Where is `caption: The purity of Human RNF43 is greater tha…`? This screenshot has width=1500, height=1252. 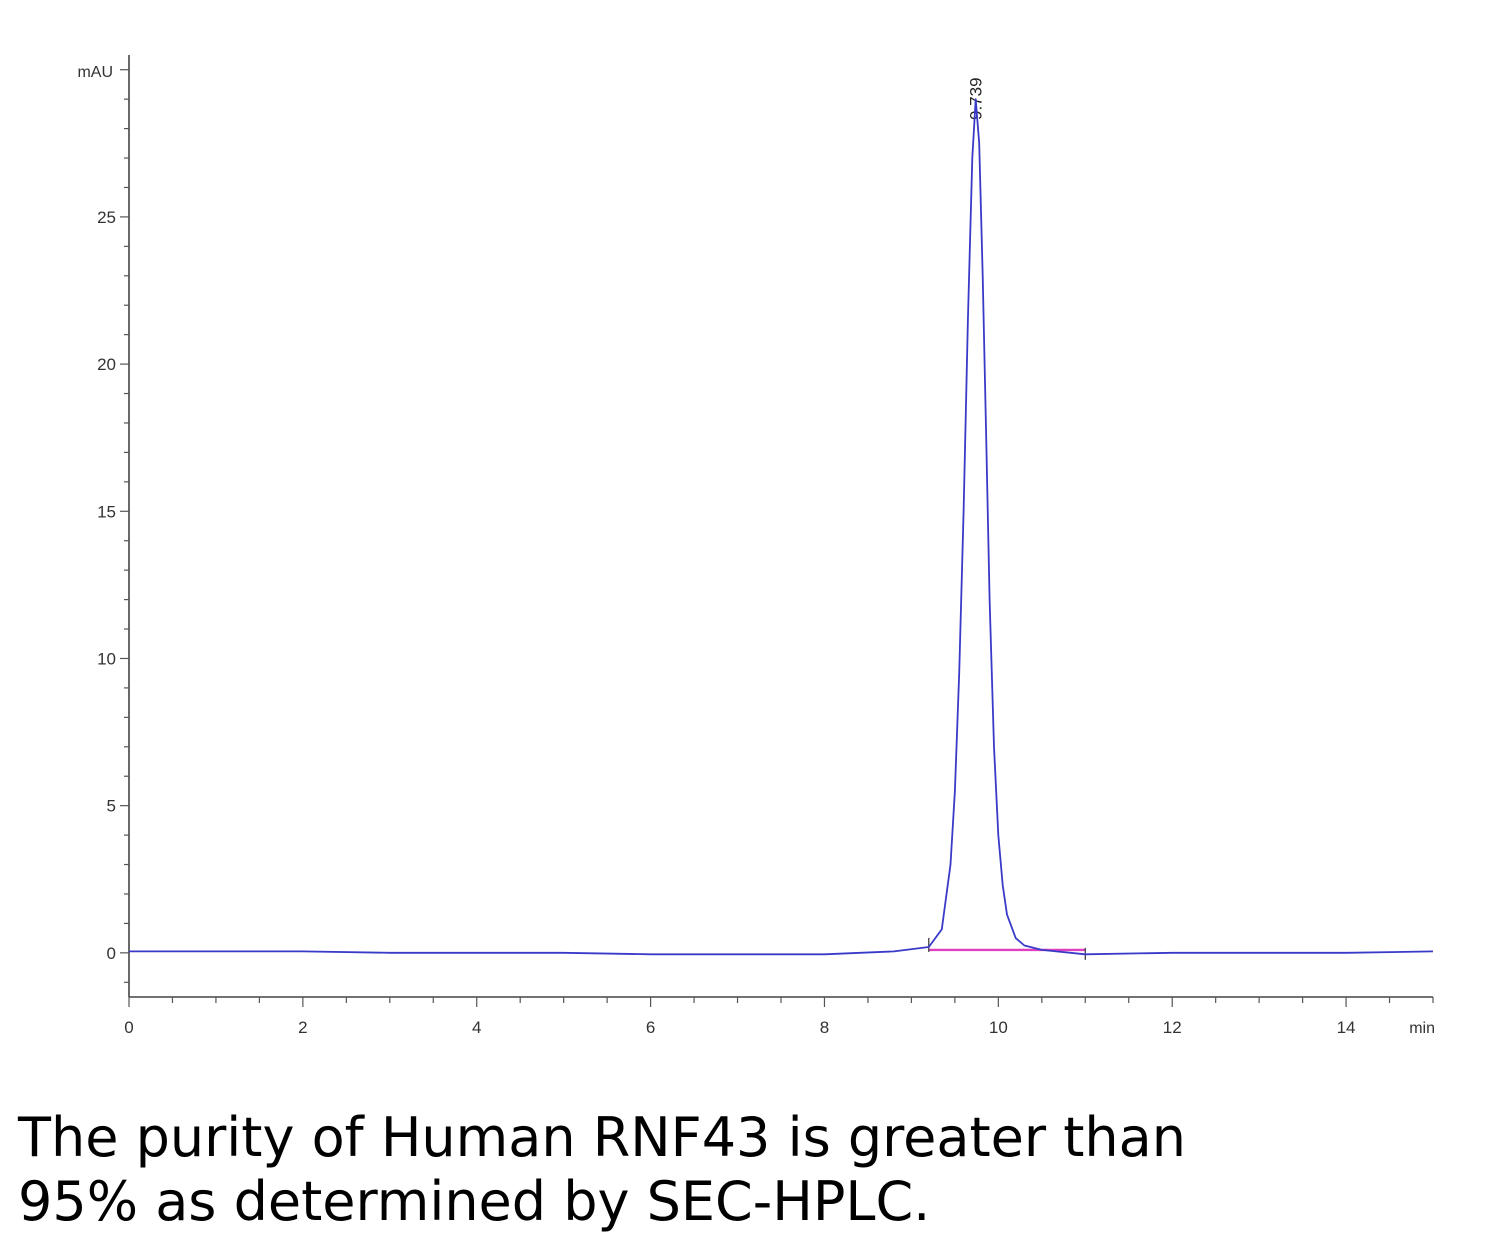 caption: The purity of Human RNF43 is greater tha… is located at coordinates (668, 1170).